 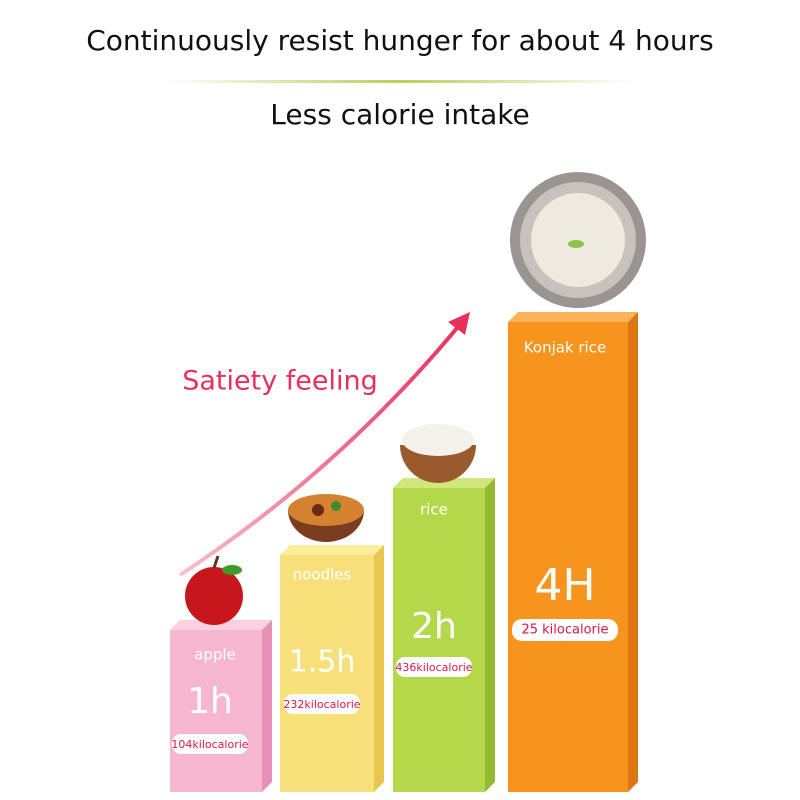 I want to click on item-calories: 436kilocalorie, so click(x=433, y=667).